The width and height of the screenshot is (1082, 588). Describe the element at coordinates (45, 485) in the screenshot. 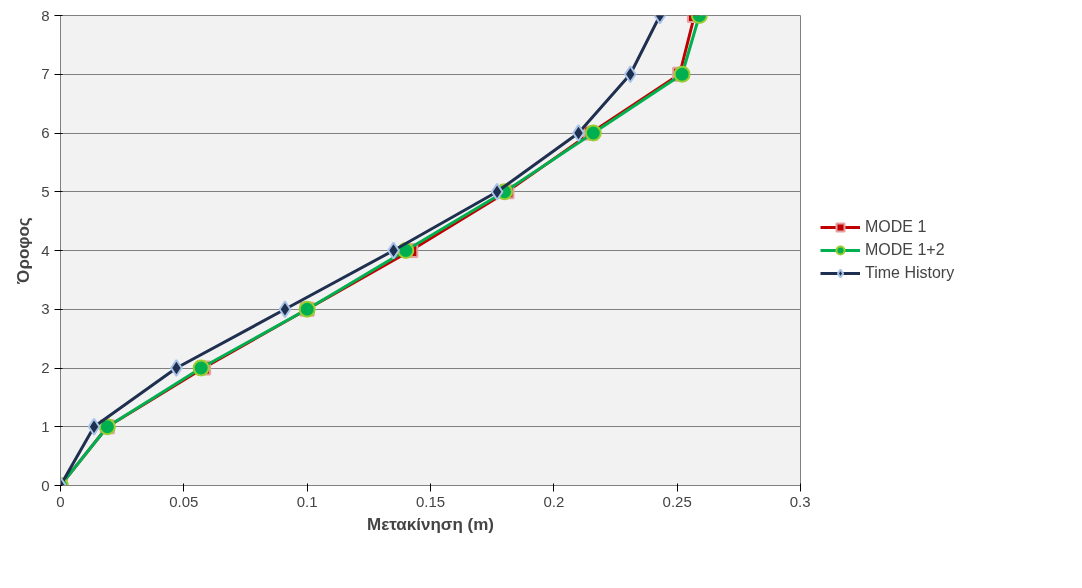

I see `y-tick-label: 0` at that location.